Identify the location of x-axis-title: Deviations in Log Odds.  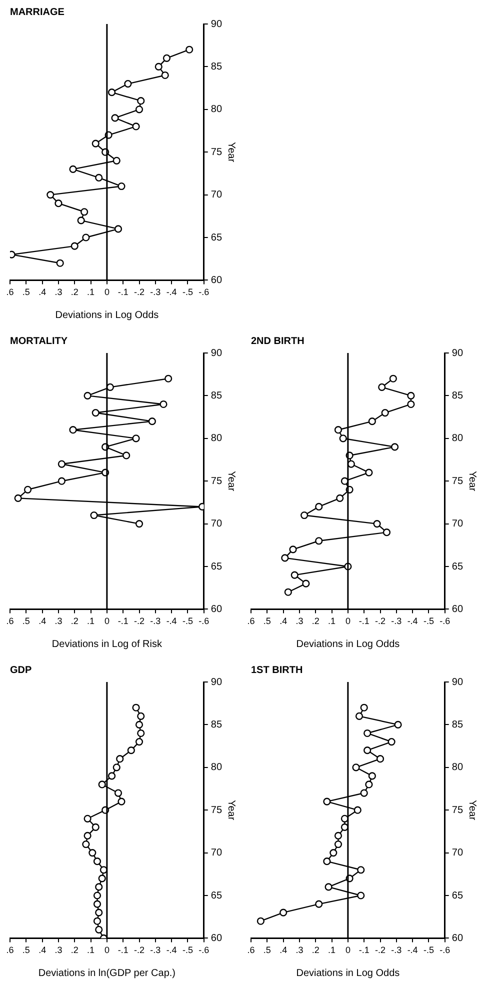
(348, 973).